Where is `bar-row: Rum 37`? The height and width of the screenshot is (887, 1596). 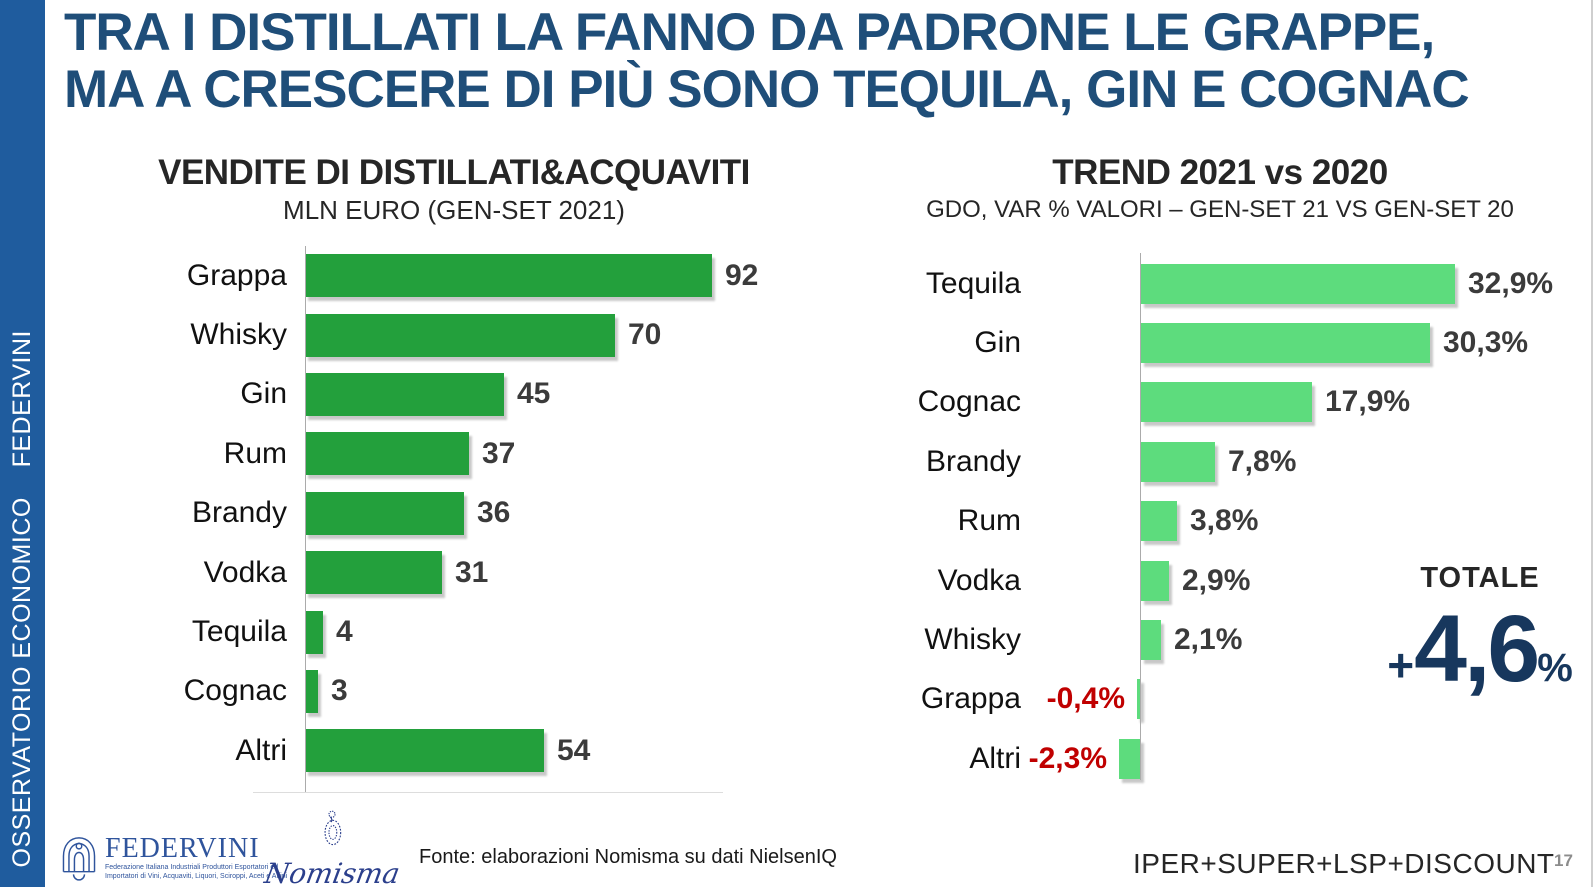 bar-row: Rum 37 is located at coordinates (454, 453).